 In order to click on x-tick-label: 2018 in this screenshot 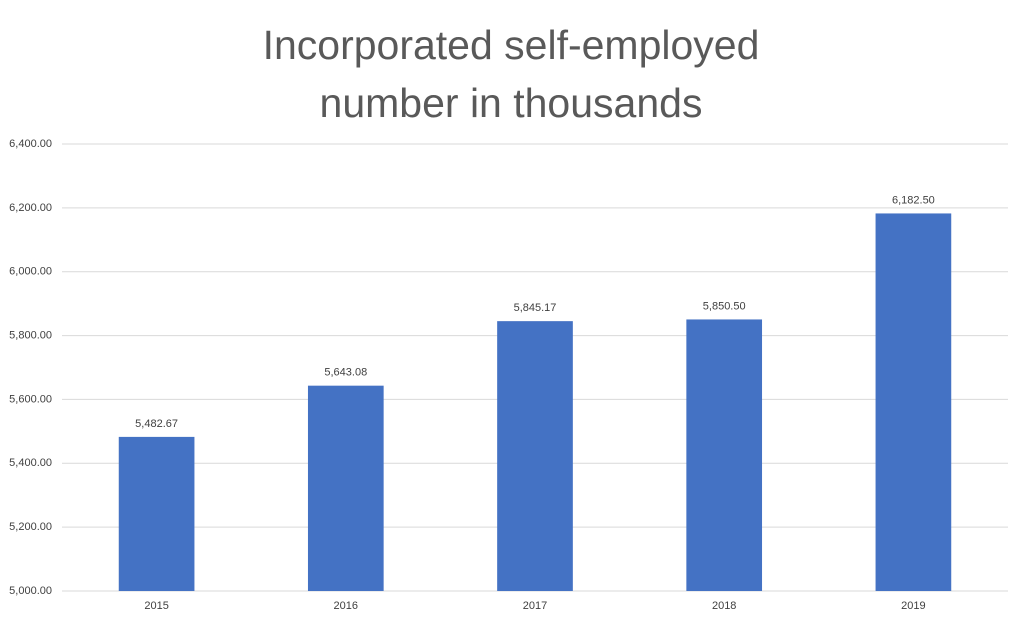, I will do `click(724, 606)`.